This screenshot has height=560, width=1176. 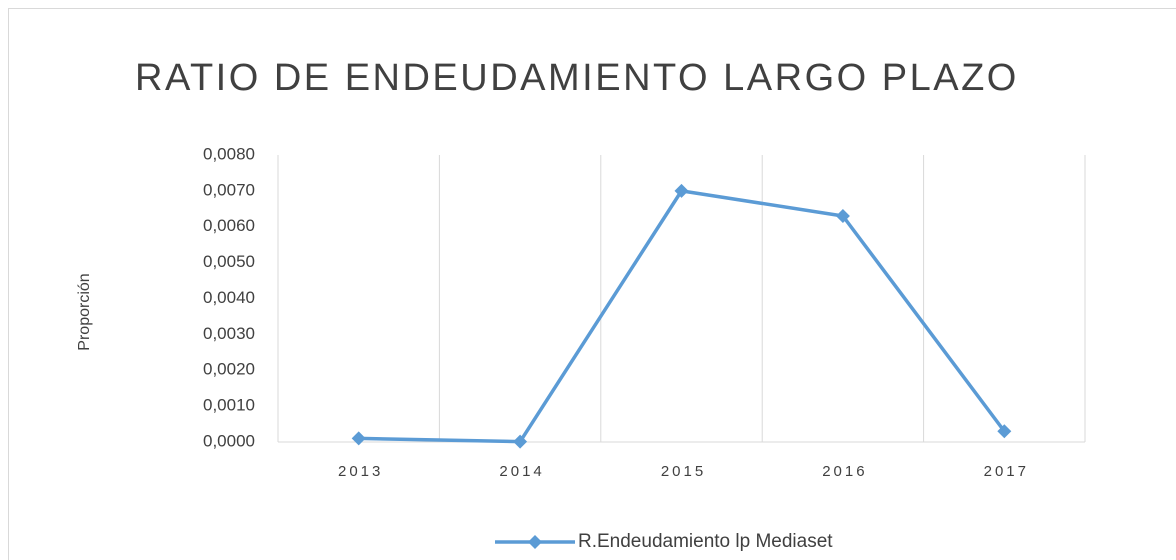 I want to click on y-tick-label: 0,0050, so click(x=229, y=261).